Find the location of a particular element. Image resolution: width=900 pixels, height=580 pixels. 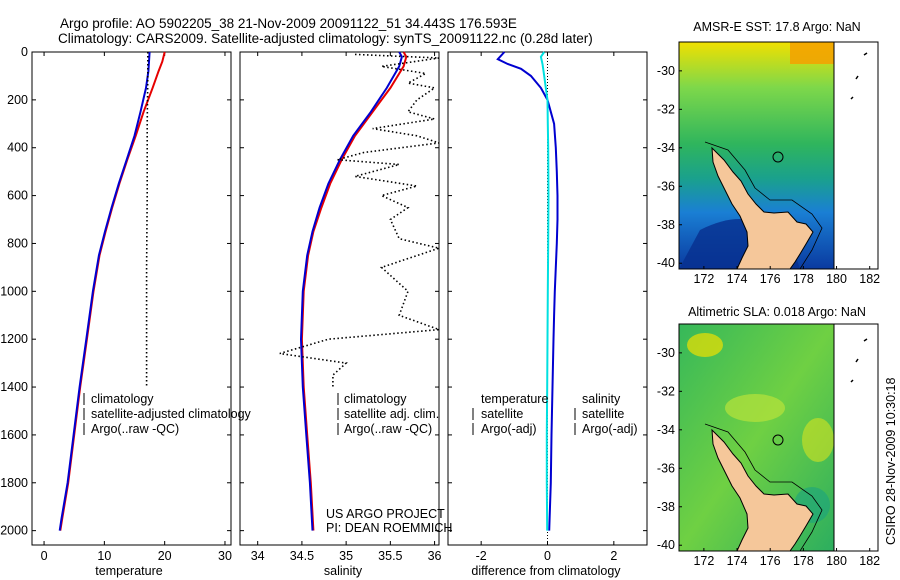

credit-project: US ARGO PROJECT is located at coordinates (385, 514).